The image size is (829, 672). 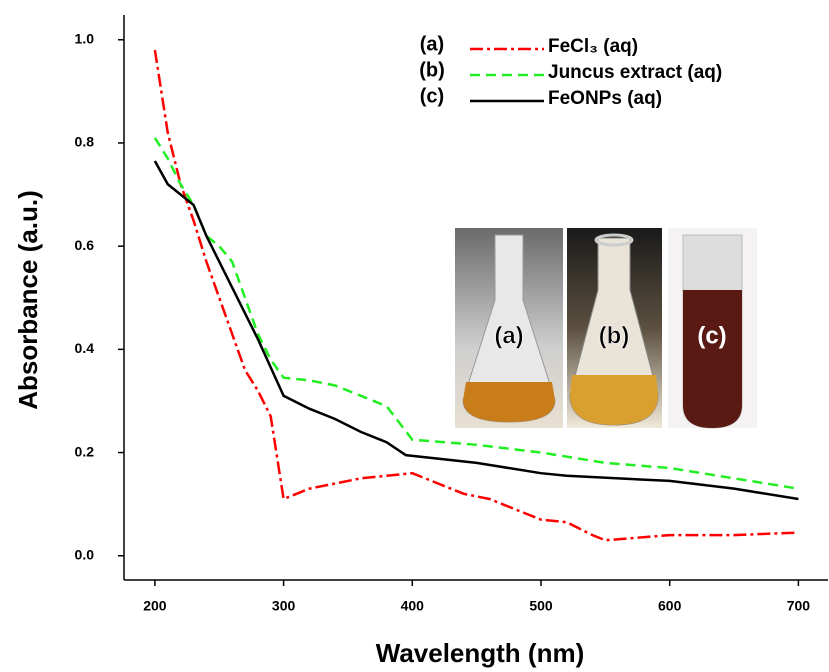 What do you see at coordinates (635, 72) in the screenshot?
I see `legend-label: Juncus extract (aq)` at bounding box center [635, 72].